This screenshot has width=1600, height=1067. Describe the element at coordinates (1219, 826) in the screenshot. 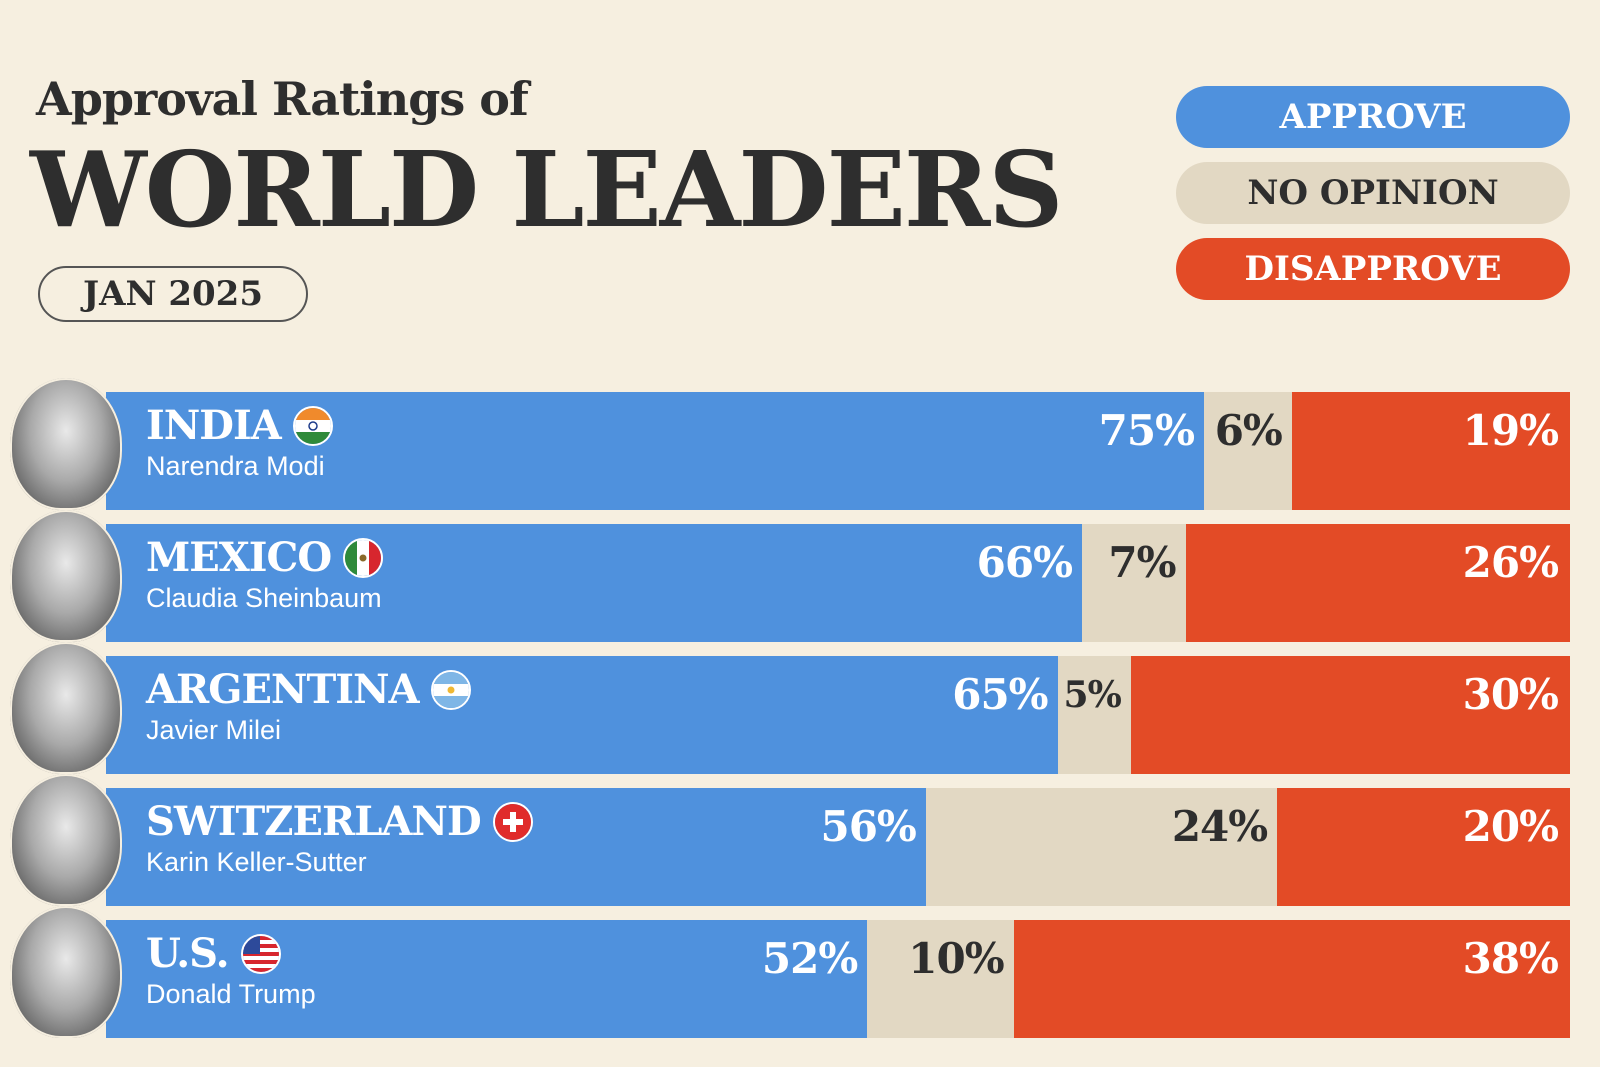

I see `value-label-no-opinion: 24%` at that location.